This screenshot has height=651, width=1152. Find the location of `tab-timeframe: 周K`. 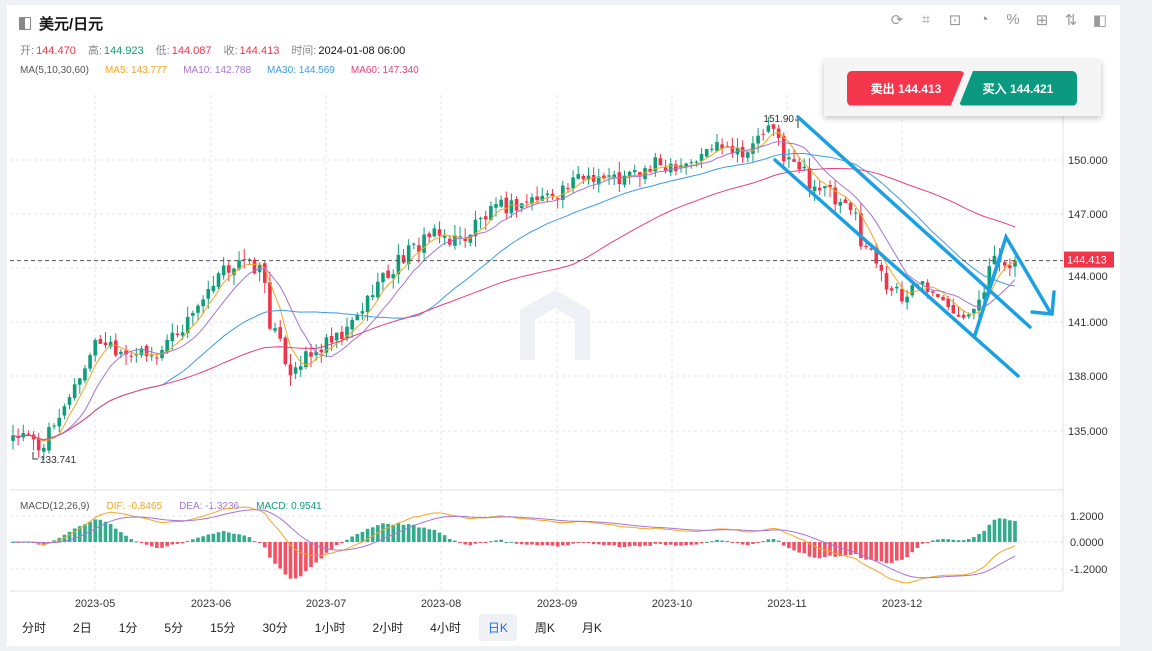

tab-timeframe: 周K is located at coordinates (544, 628).